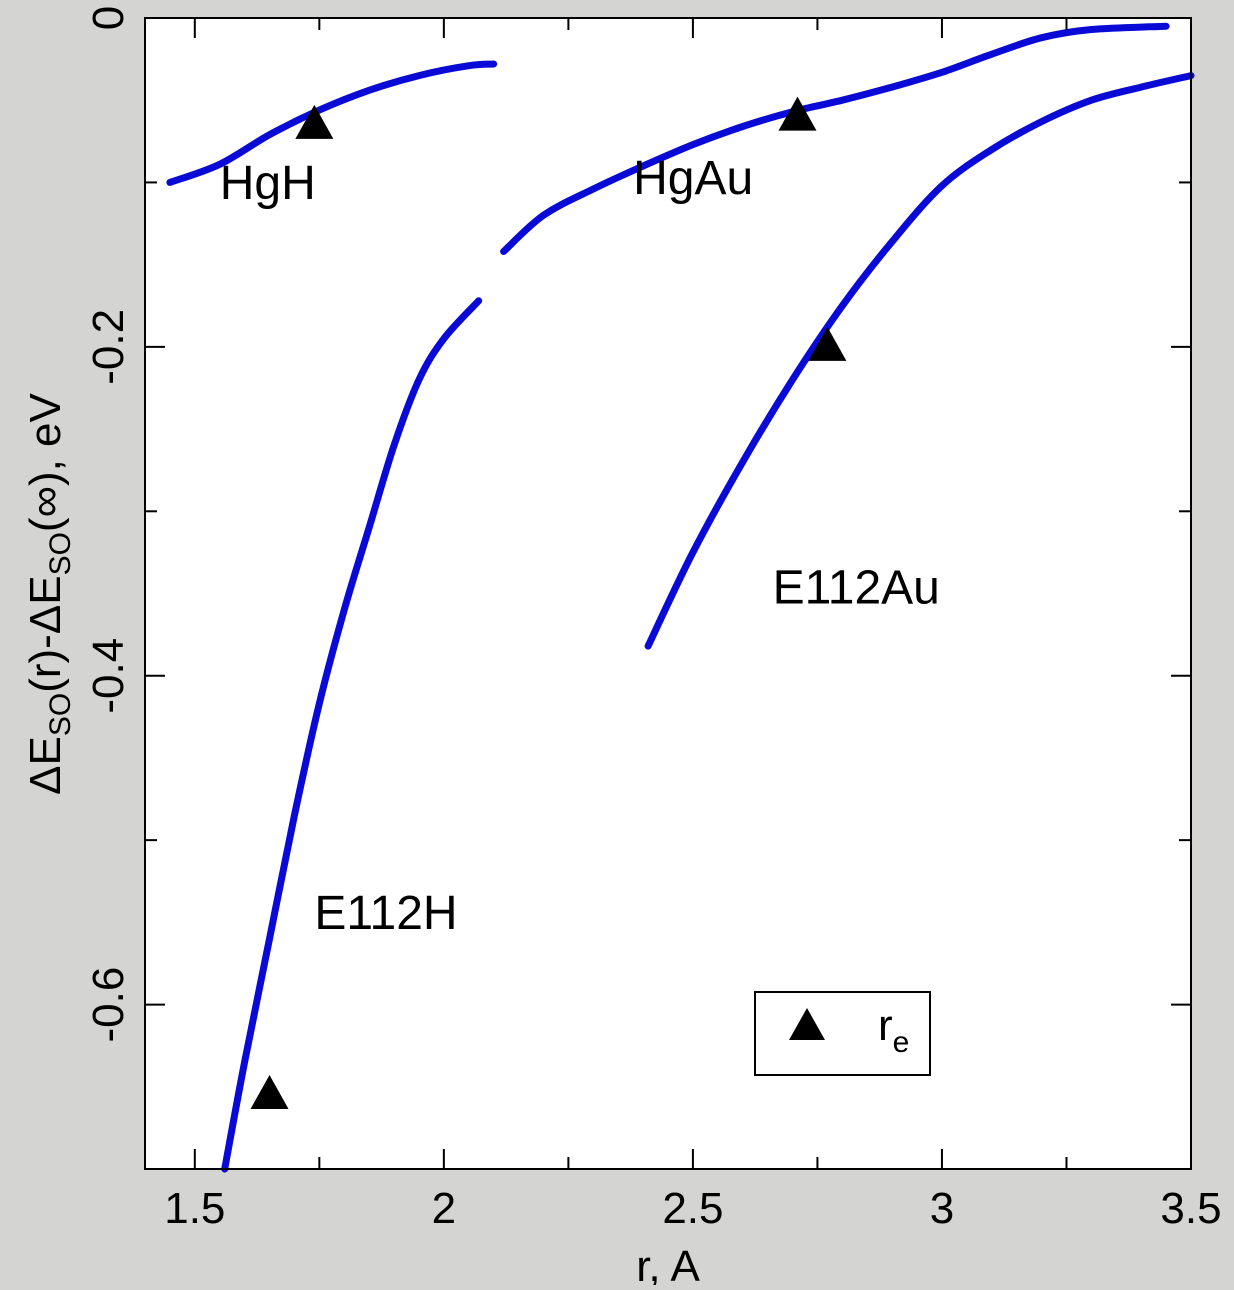  What do you see at coordinates (835, 138) in the screenshot?
I see `series-line-hgau` at bounding box center [835, 138].